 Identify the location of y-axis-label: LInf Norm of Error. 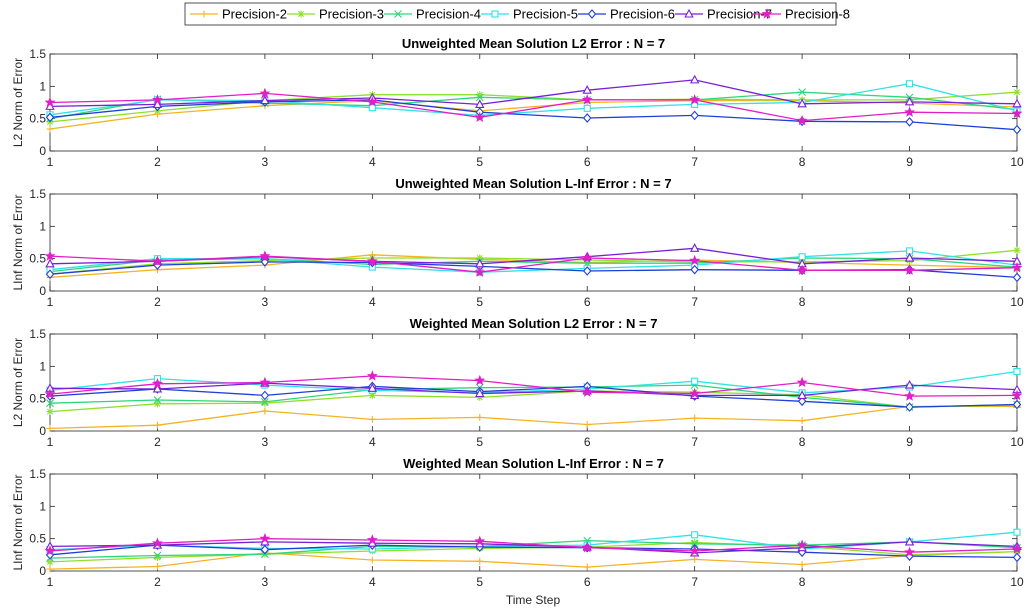
(18, 522).